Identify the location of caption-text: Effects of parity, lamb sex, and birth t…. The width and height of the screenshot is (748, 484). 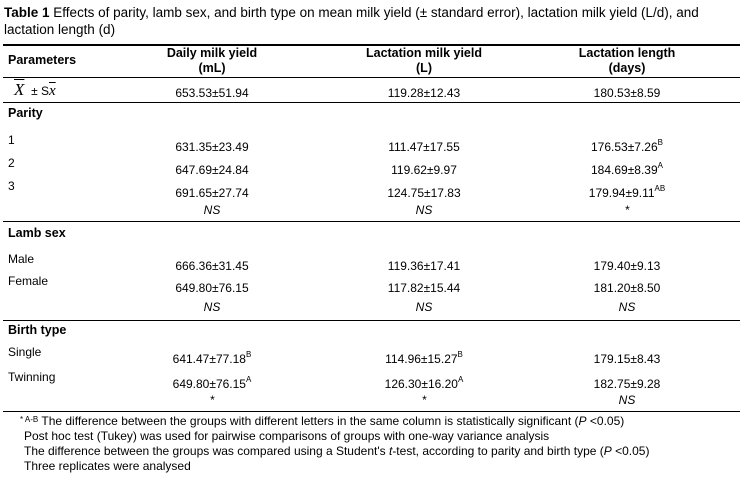
(351, 21).